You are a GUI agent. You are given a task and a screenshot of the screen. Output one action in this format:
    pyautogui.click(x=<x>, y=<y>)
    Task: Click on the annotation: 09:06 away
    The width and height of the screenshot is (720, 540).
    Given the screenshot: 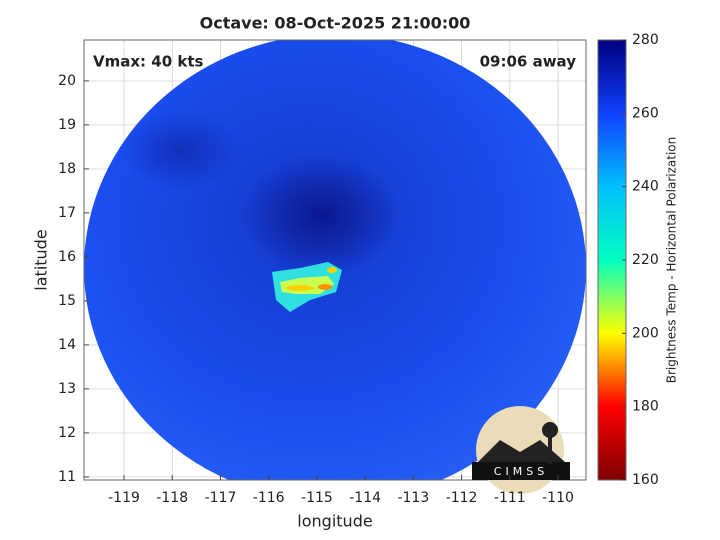 What is the action you would take?
    pyautogui.click(x=528, y=62)
    